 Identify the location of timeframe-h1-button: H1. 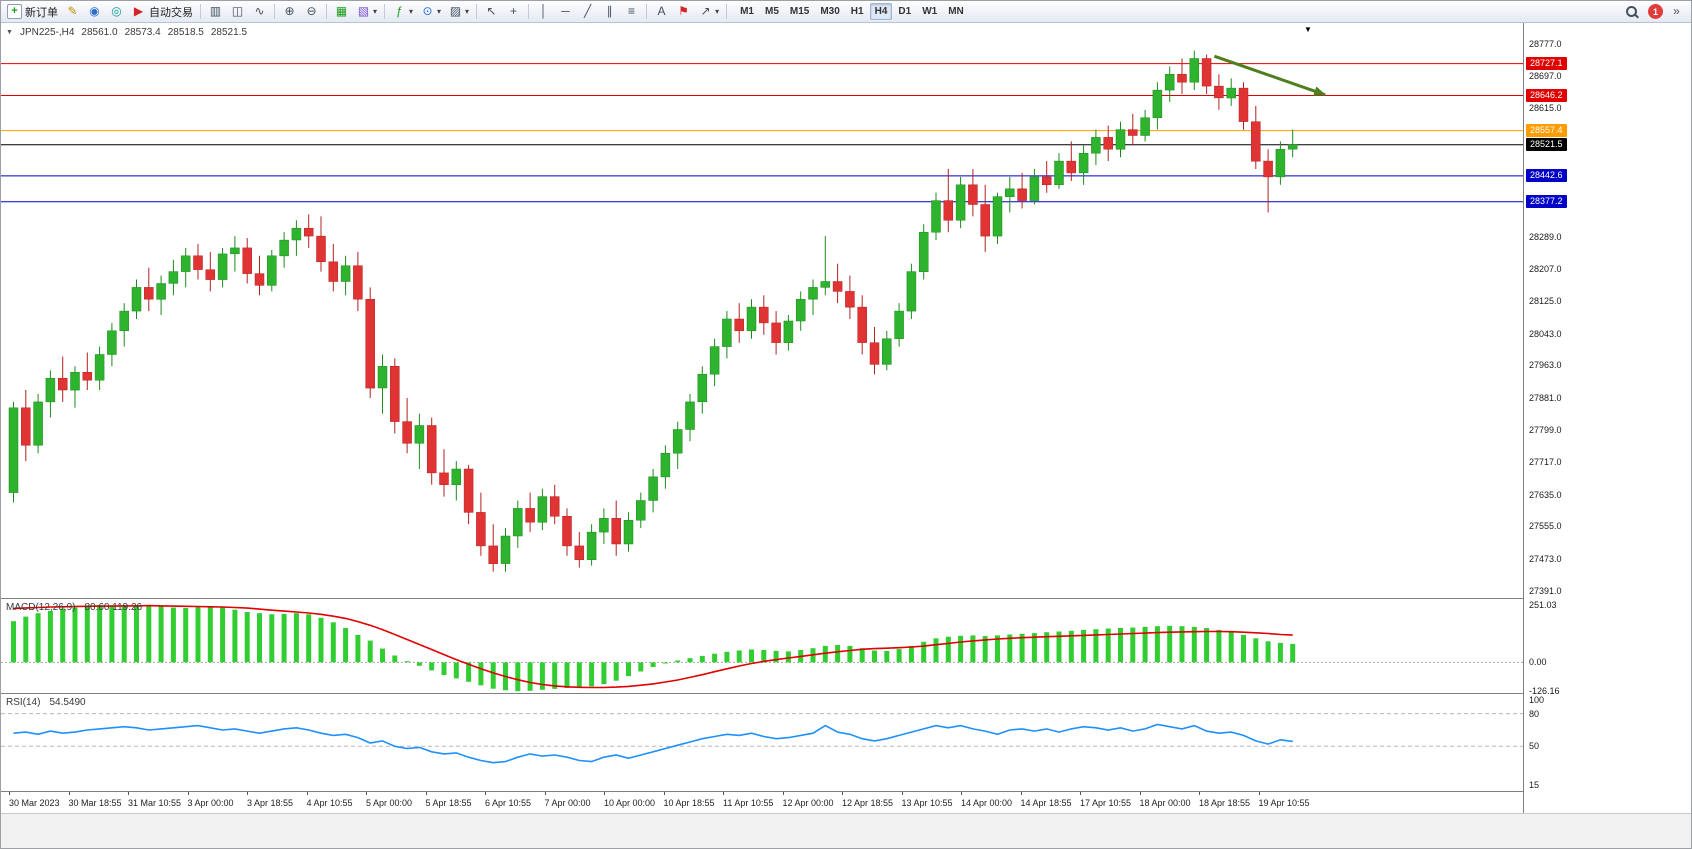
(857, 11).